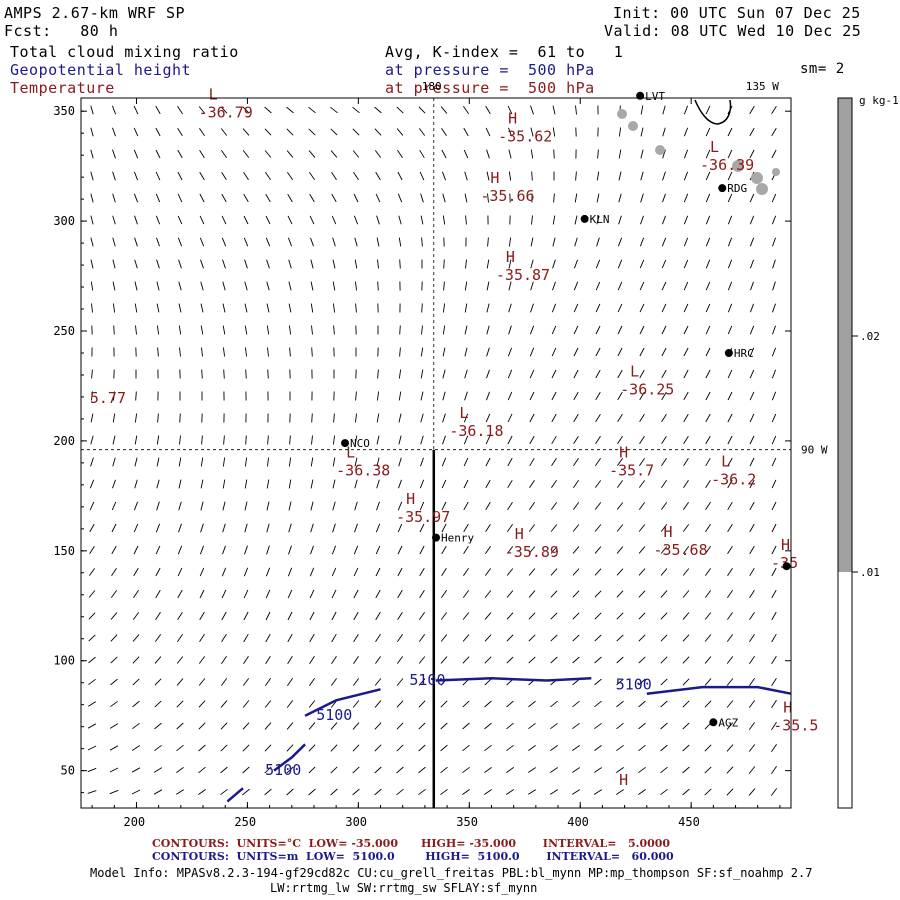 The height and width of the screenshot is (900, 900). Describe the element at coordinates (61, 31) in the screenshot. I see `forecast-hour: Fcst: 80 h` at that location.